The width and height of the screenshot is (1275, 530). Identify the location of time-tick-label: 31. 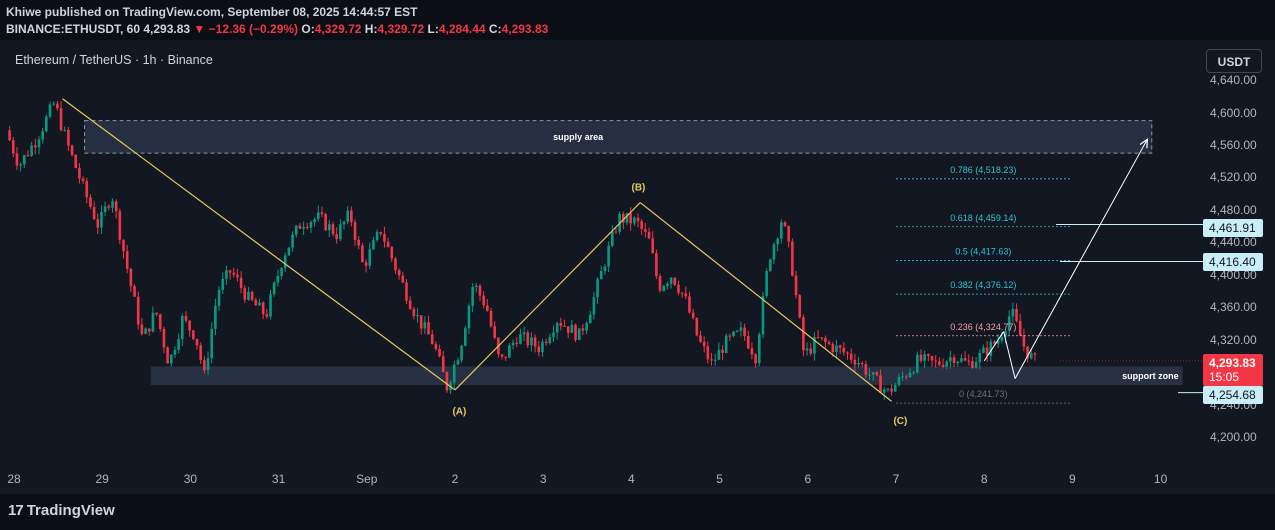
(278, 479).